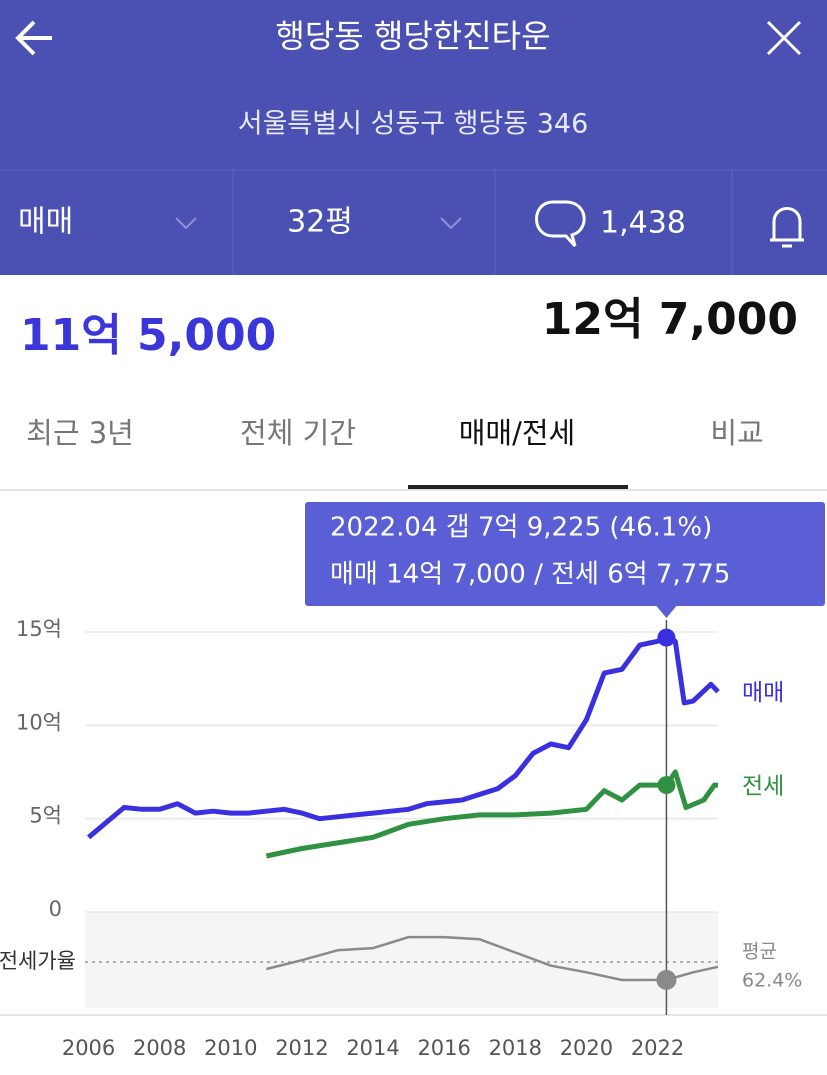 This screenshot has width=827, height=1075. What do you see at coordinates (565, 554) in the screenshot?
I see `tooltip-bg` at bounding box center [565, 554].